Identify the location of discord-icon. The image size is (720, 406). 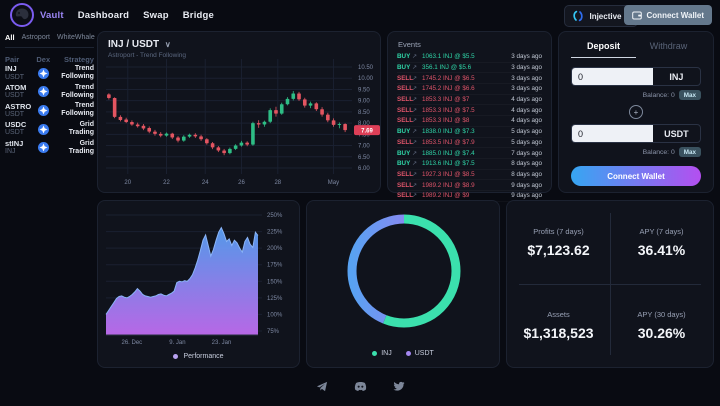
(360, 386).